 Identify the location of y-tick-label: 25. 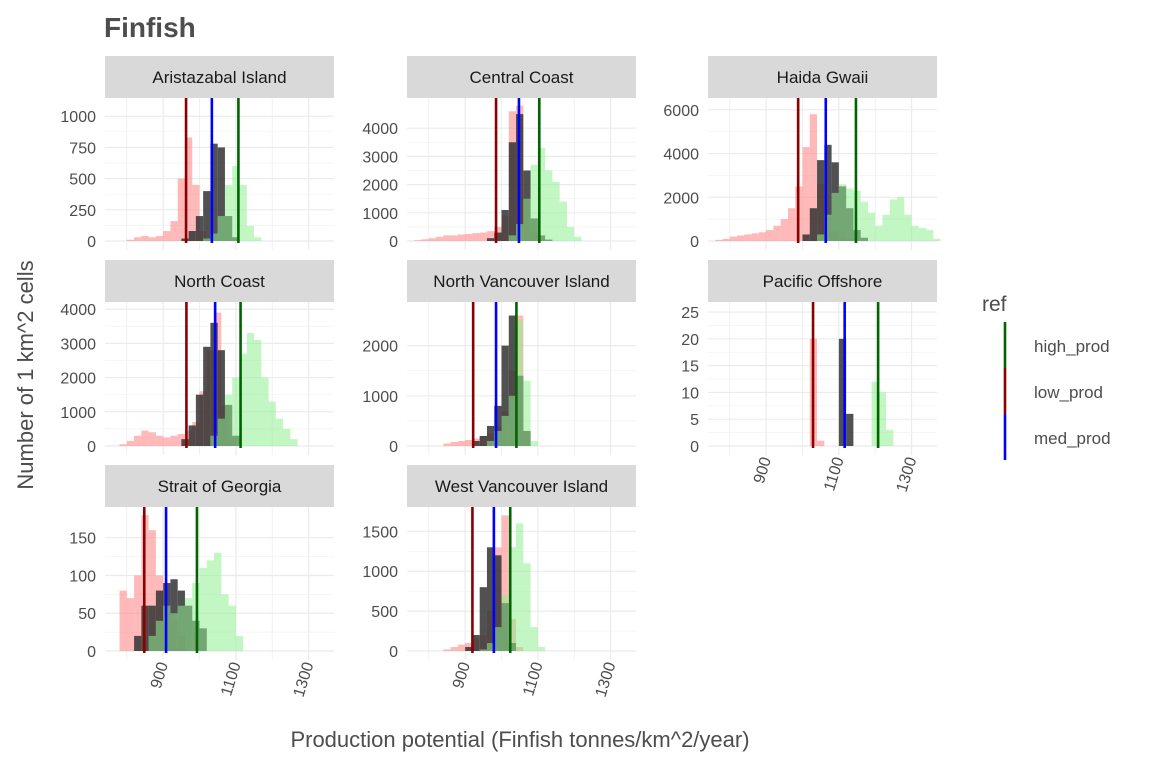
(690, 313).